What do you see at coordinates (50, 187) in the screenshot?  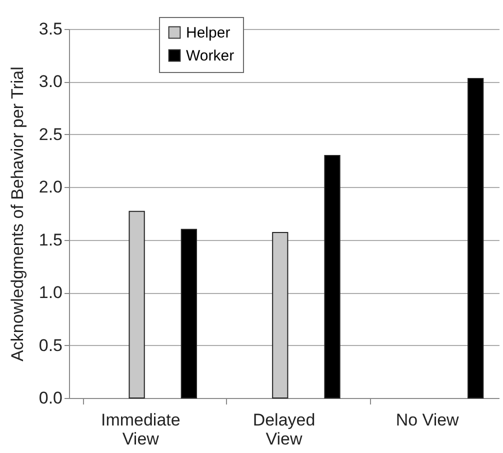 I see `y-tick-label: 2.0` at bounding box center [50, 187].